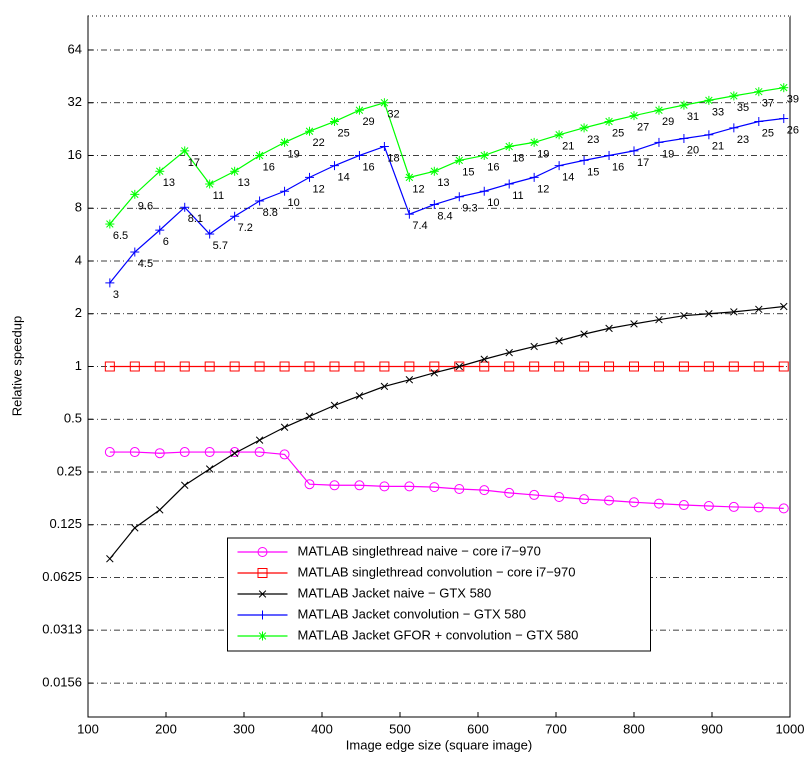  What do you see at coordinates (194, 163) in the screenshot?
I see `data-label: 17` at bounding box center [194, 163].